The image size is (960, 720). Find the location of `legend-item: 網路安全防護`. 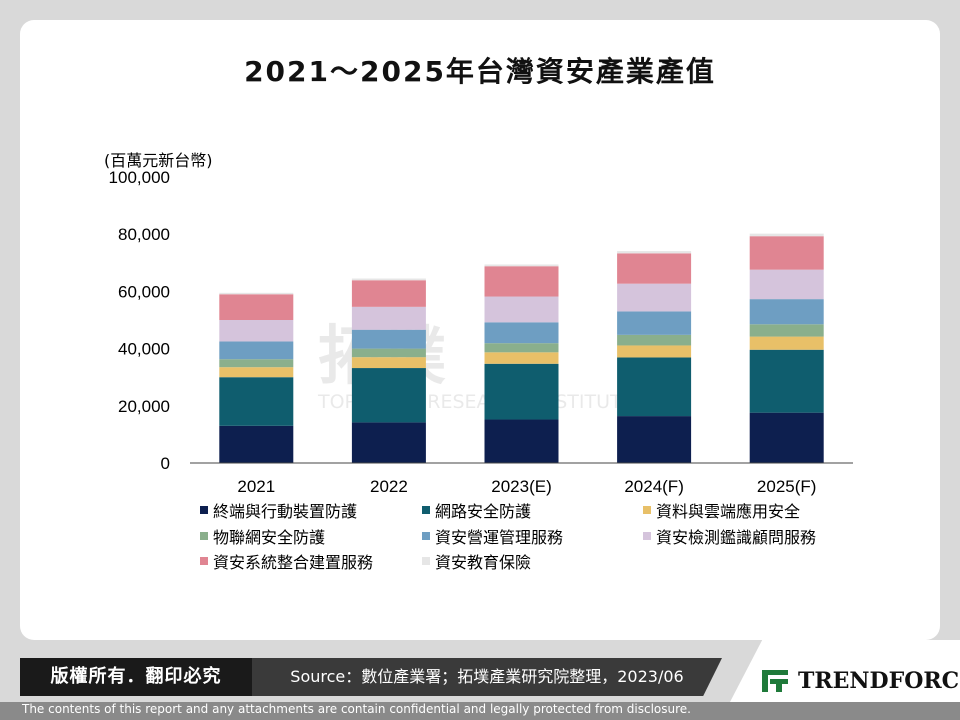

legend-item: 網路安全防護 is located at coordinates (476, 510).